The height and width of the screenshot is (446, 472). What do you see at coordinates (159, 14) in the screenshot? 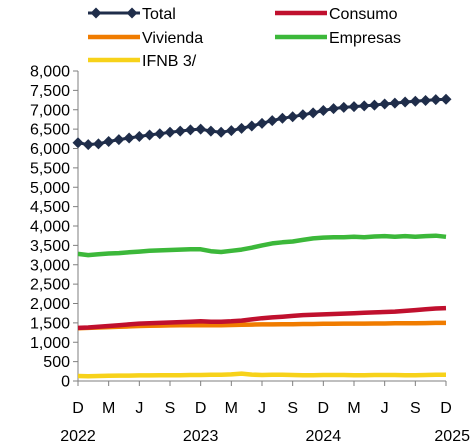
I see `legend-label-total: Total` at bounding box center [159, 14].